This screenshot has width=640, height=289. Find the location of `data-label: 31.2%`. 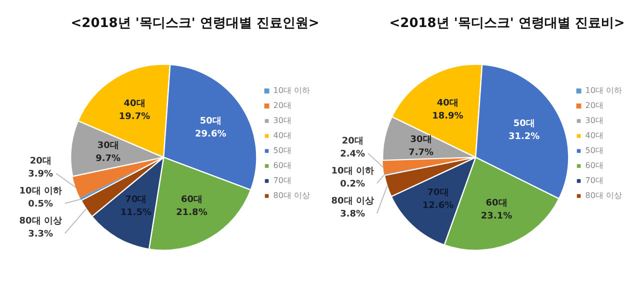

data-label: 31.2% is located at coordinates (524, 137).